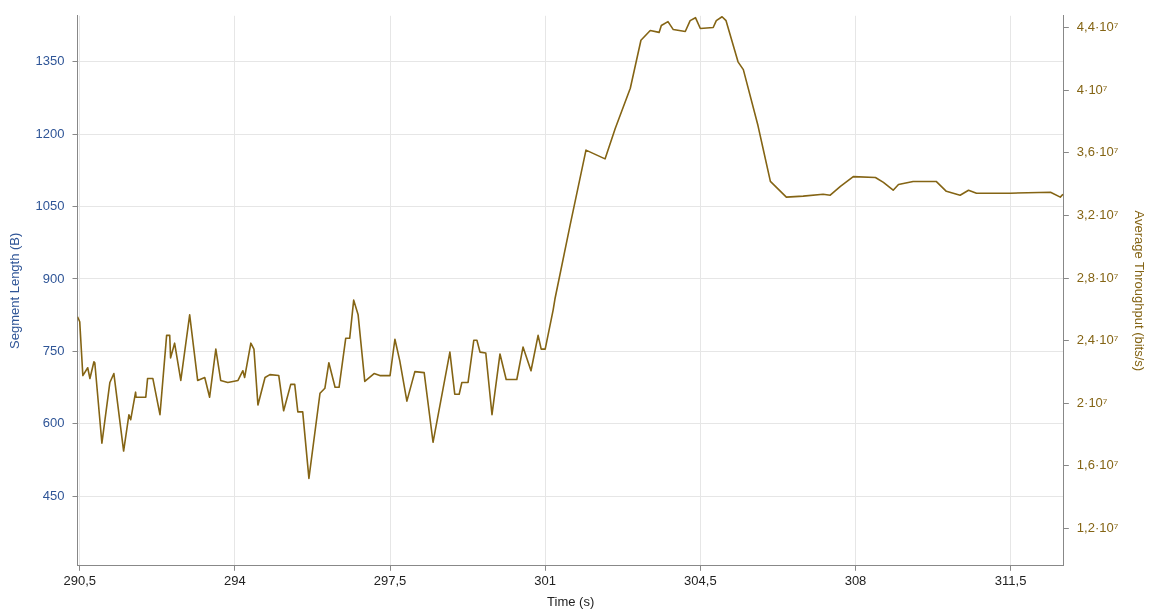 The height and width of the screenshot is (616, 1158). What do you see at coordinates (390, 581) in the screenshot?
I see `x-tick-label: 297,5` at bounding box center [390, 581].